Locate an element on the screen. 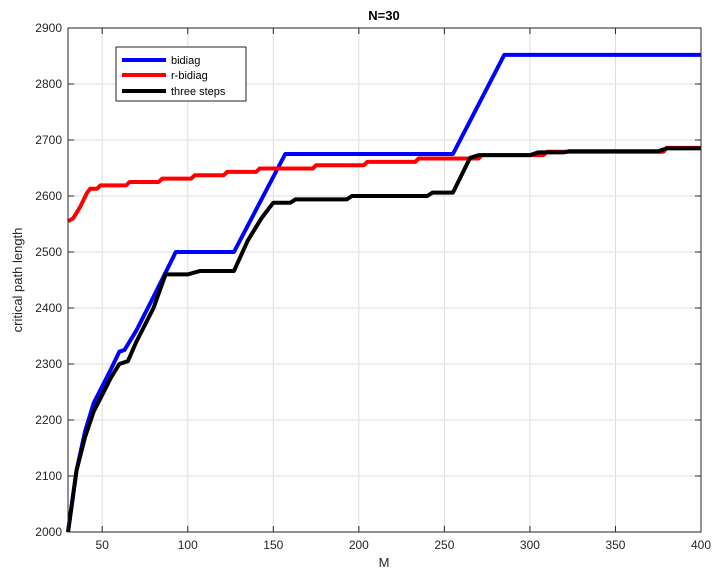 The image size is (714, 571). y-axis-title: critical path length is located at coordinates (17, 280).